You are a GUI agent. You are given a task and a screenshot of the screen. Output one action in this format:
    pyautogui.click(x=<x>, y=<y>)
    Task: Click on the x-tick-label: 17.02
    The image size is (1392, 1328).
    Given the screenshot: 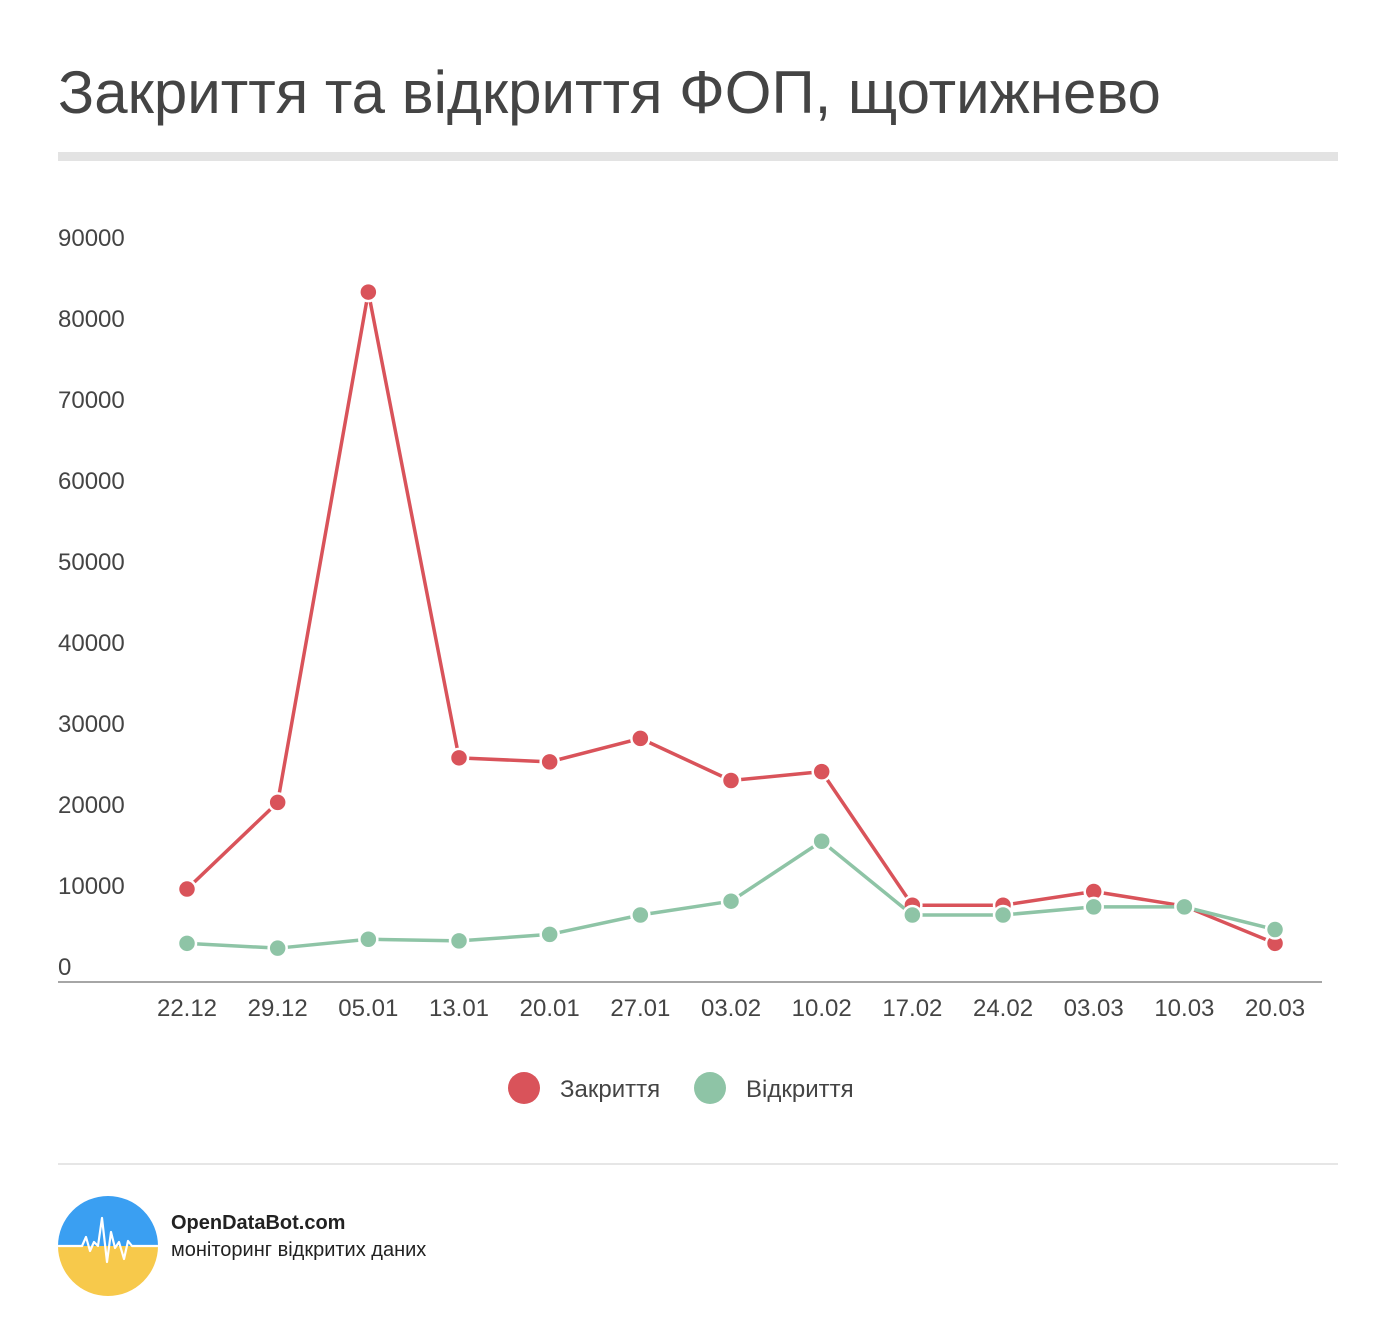 What is the action you would take?
    pyautogui.click(x=912, y=1008)
    